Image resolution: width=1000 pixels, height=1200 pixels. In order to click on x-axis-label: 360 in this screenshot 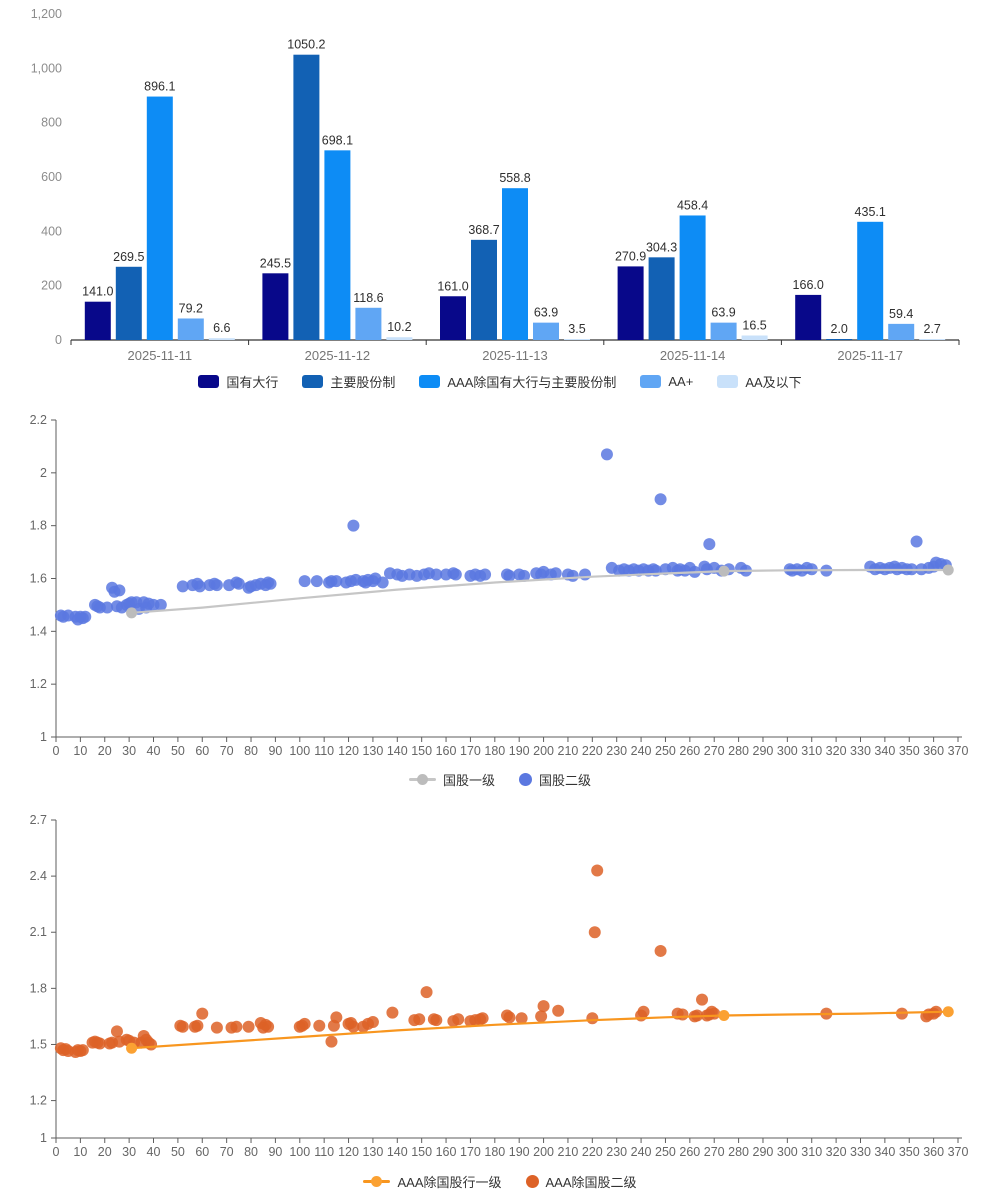, I will do `click(933, 751)`.